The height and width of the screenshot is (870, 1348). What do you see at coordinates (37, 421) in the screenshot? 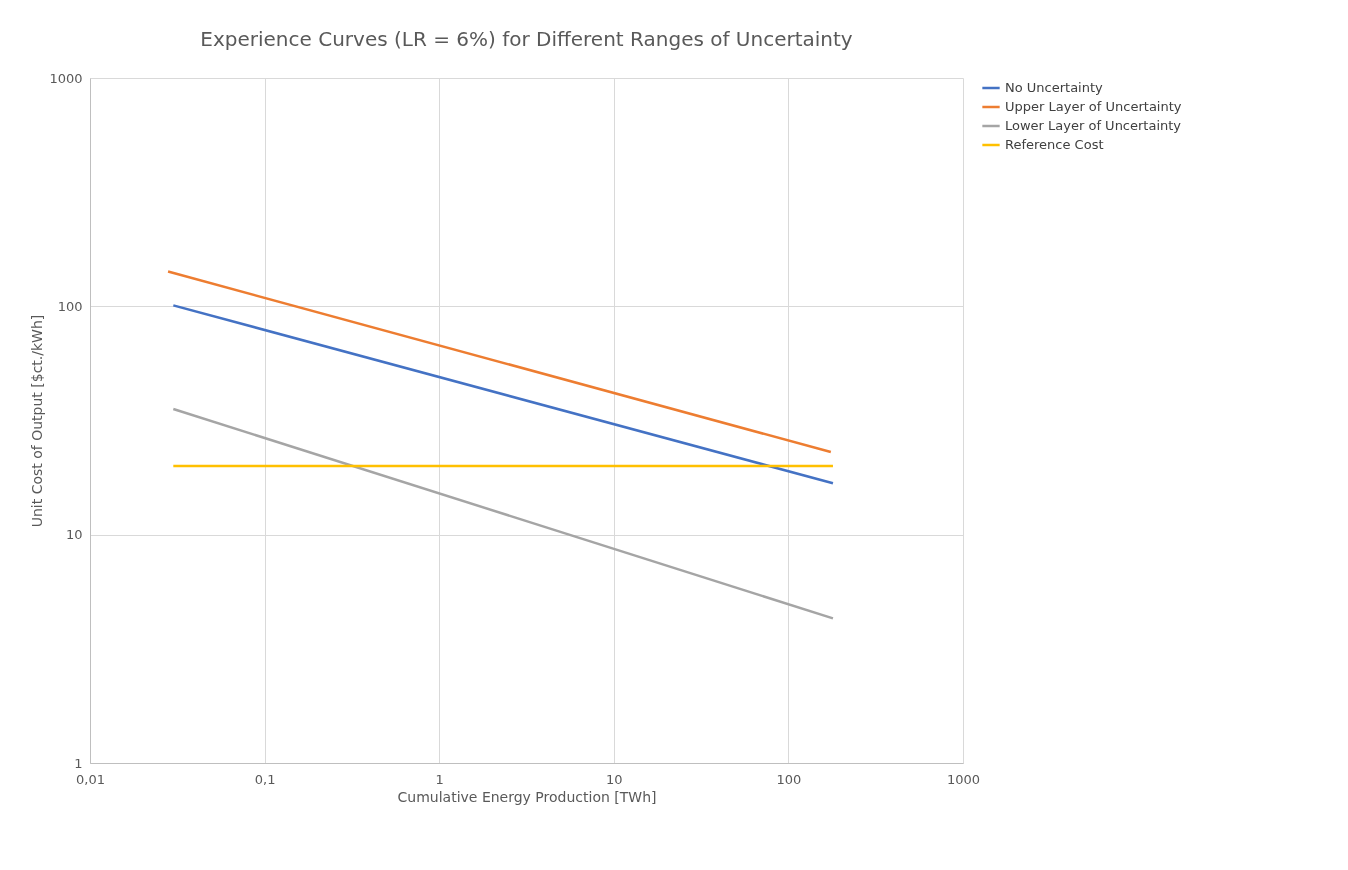
I see `y-axis-title: Unit Cost of Output [$ct./kWh]` at bounding box center [37, 421].